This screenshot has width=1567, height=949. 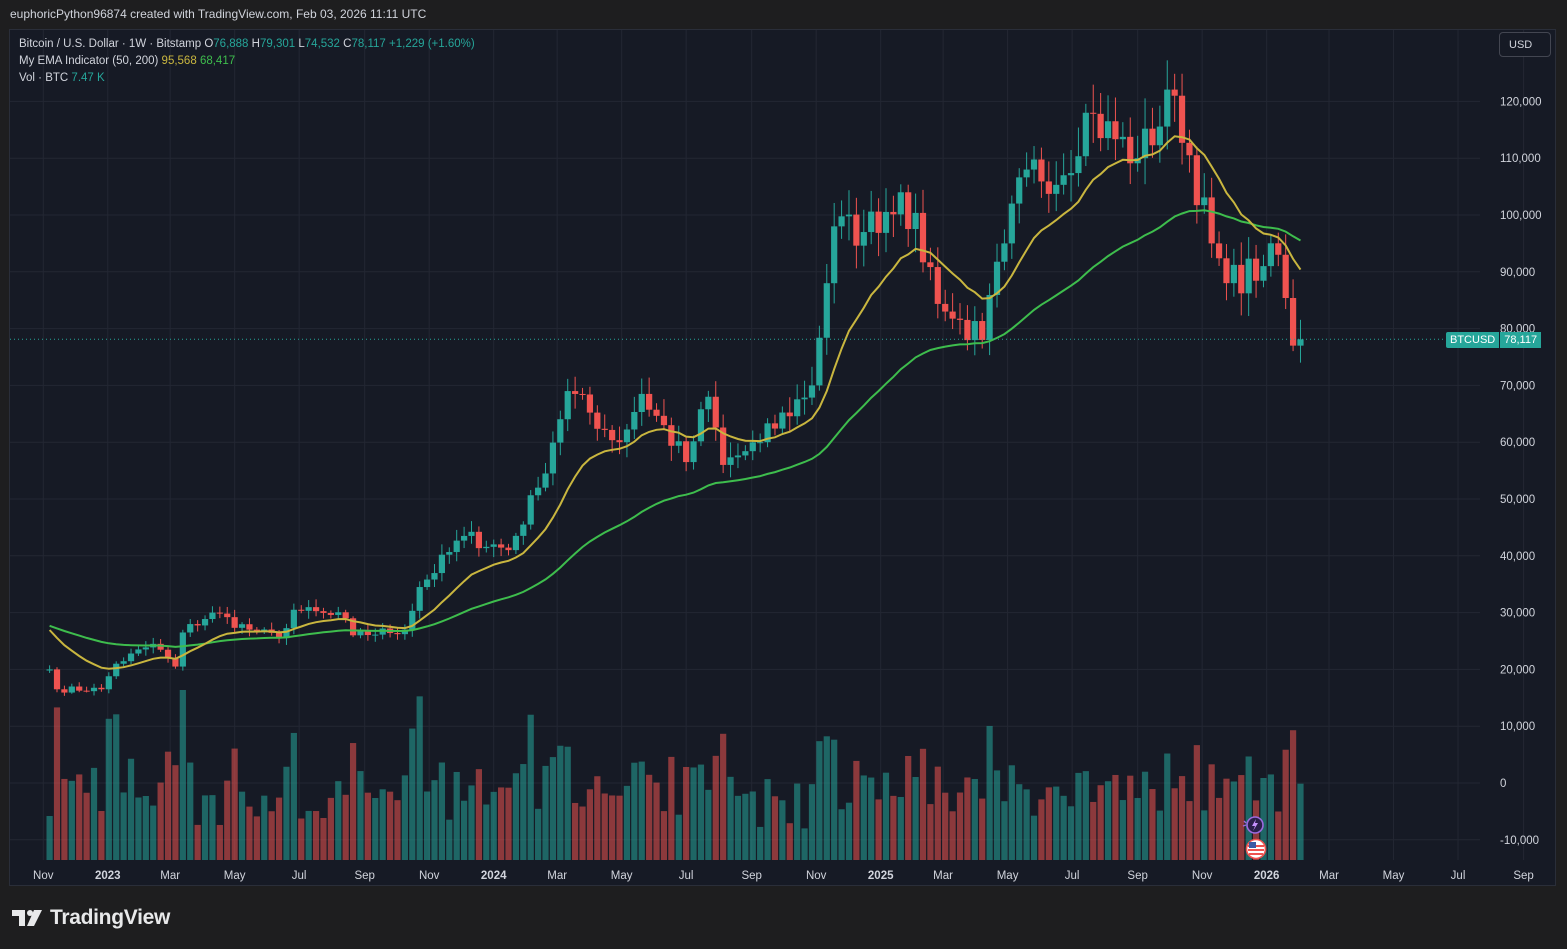 I want to click on time-tick-label: Jul, so click(x=299, y=876).